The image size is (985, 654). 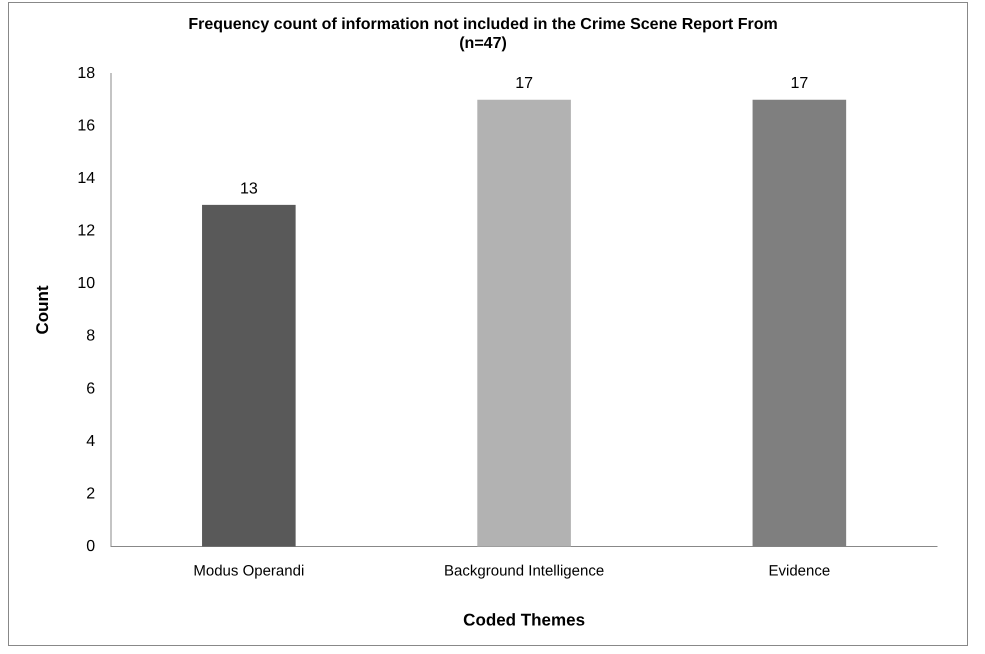 I want to click on x-tick-label: Modus Operandi, so click(x=248, y=571).